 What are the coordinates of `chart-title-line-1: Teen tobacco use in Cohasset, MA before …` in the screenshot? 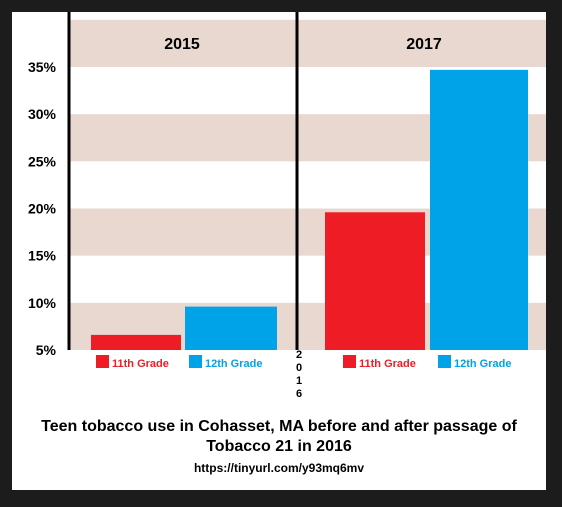 It's located at (279, 426).